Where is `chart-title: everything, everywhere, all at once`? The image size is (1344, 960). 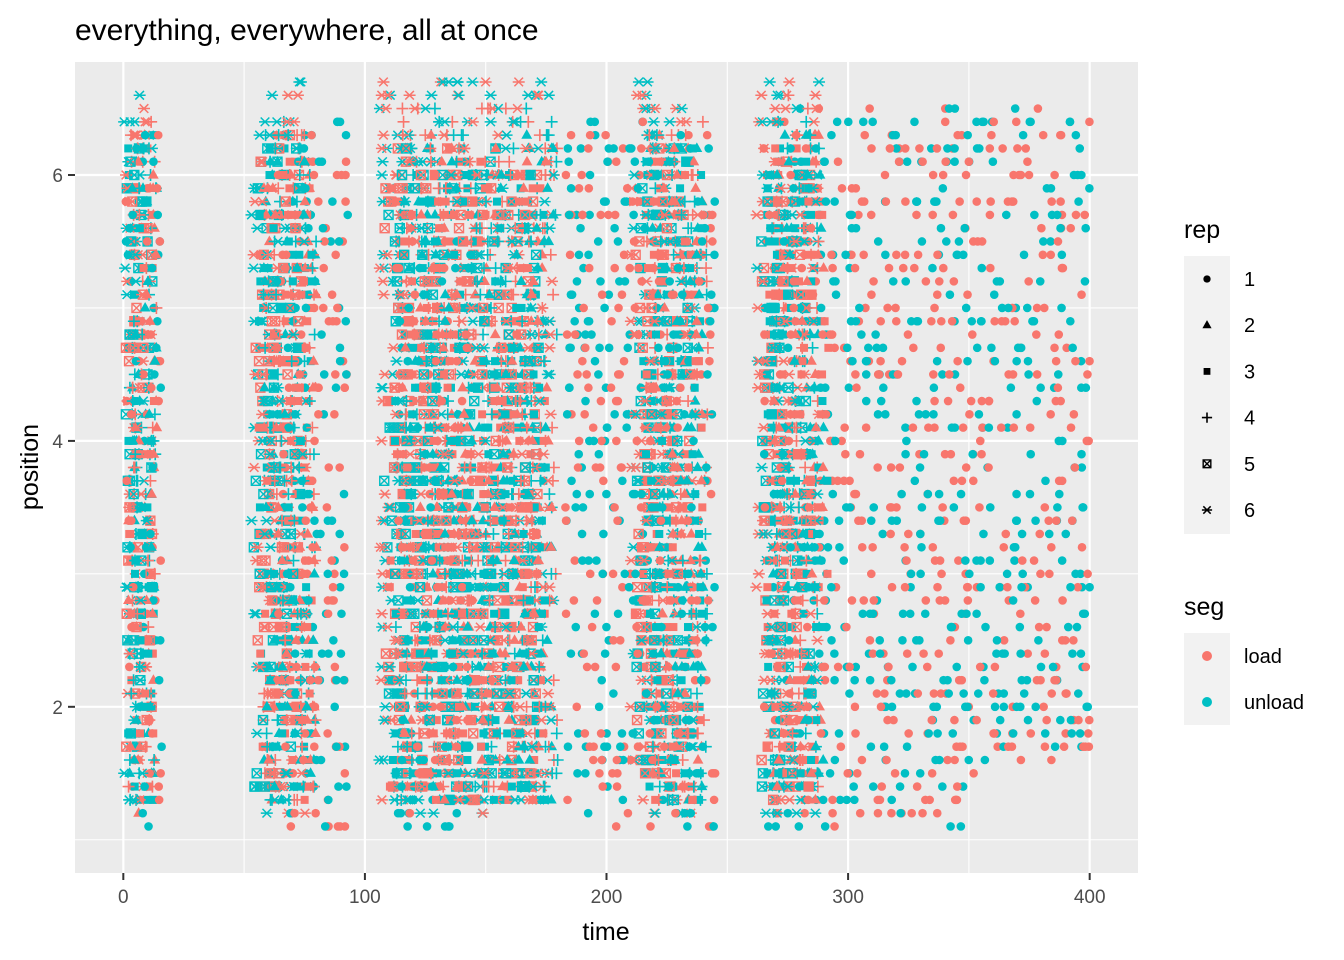
chart-title: everything, everywhere, all at once is located at coordinates (307, 30).